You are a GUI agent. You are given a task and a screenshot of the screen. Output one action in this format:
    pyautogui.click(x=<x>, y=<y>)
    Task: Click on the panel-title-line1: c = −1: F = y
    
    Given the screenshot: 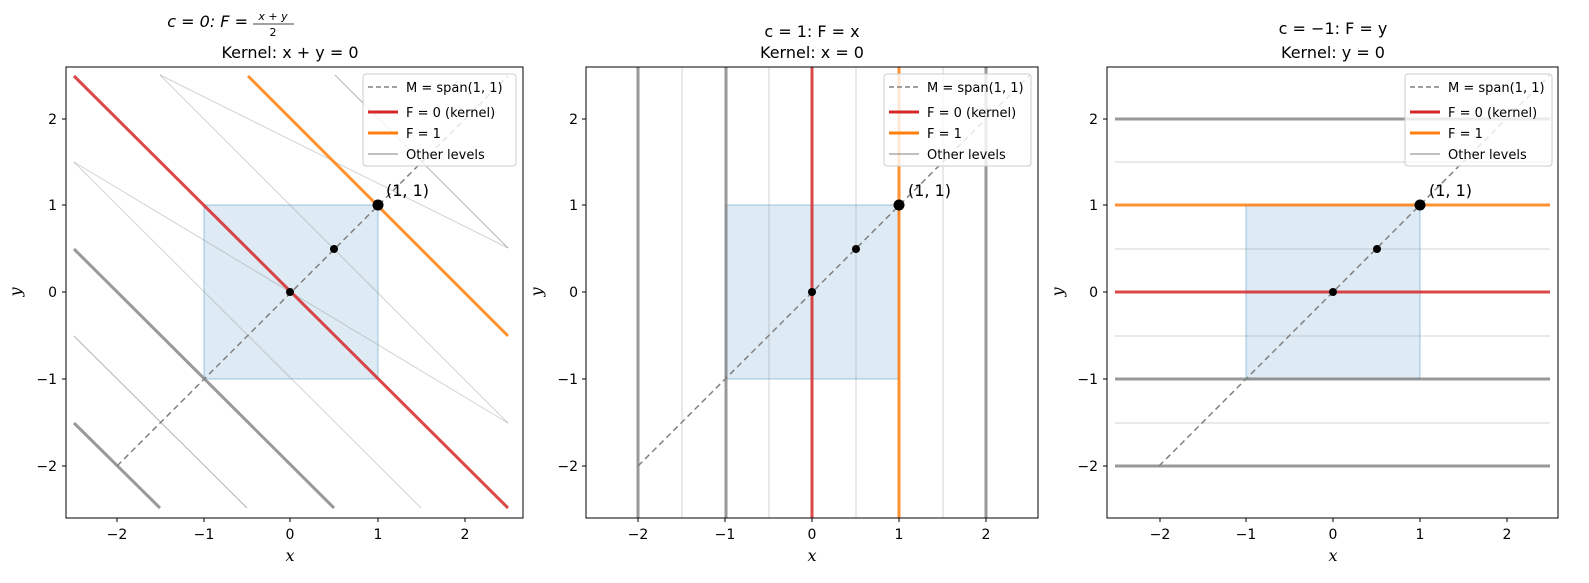 What is the action you would take?
    pyautogui.click(x=1333, y=28)
    